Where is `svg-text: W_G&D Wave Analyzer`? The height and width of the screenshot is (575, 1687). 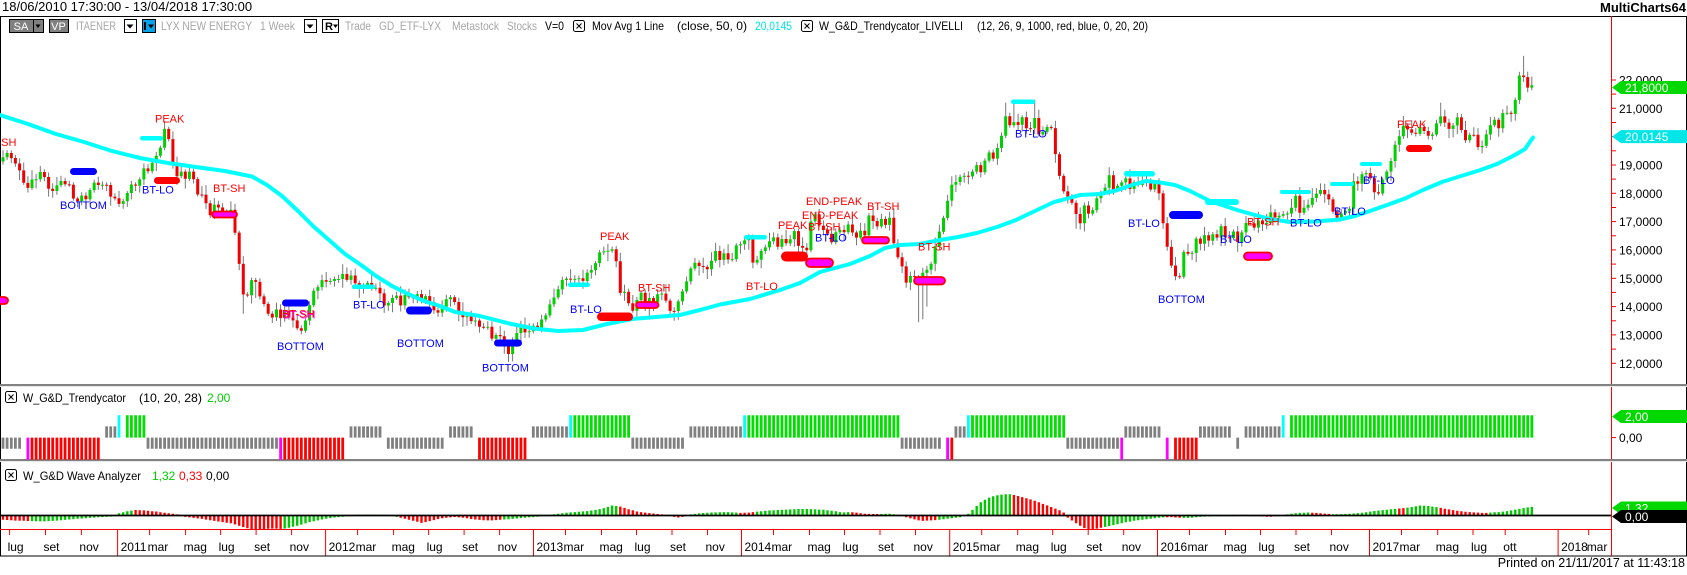
svg-text: W_G&D Wave Analyzer is located at coordinates (82, 476).